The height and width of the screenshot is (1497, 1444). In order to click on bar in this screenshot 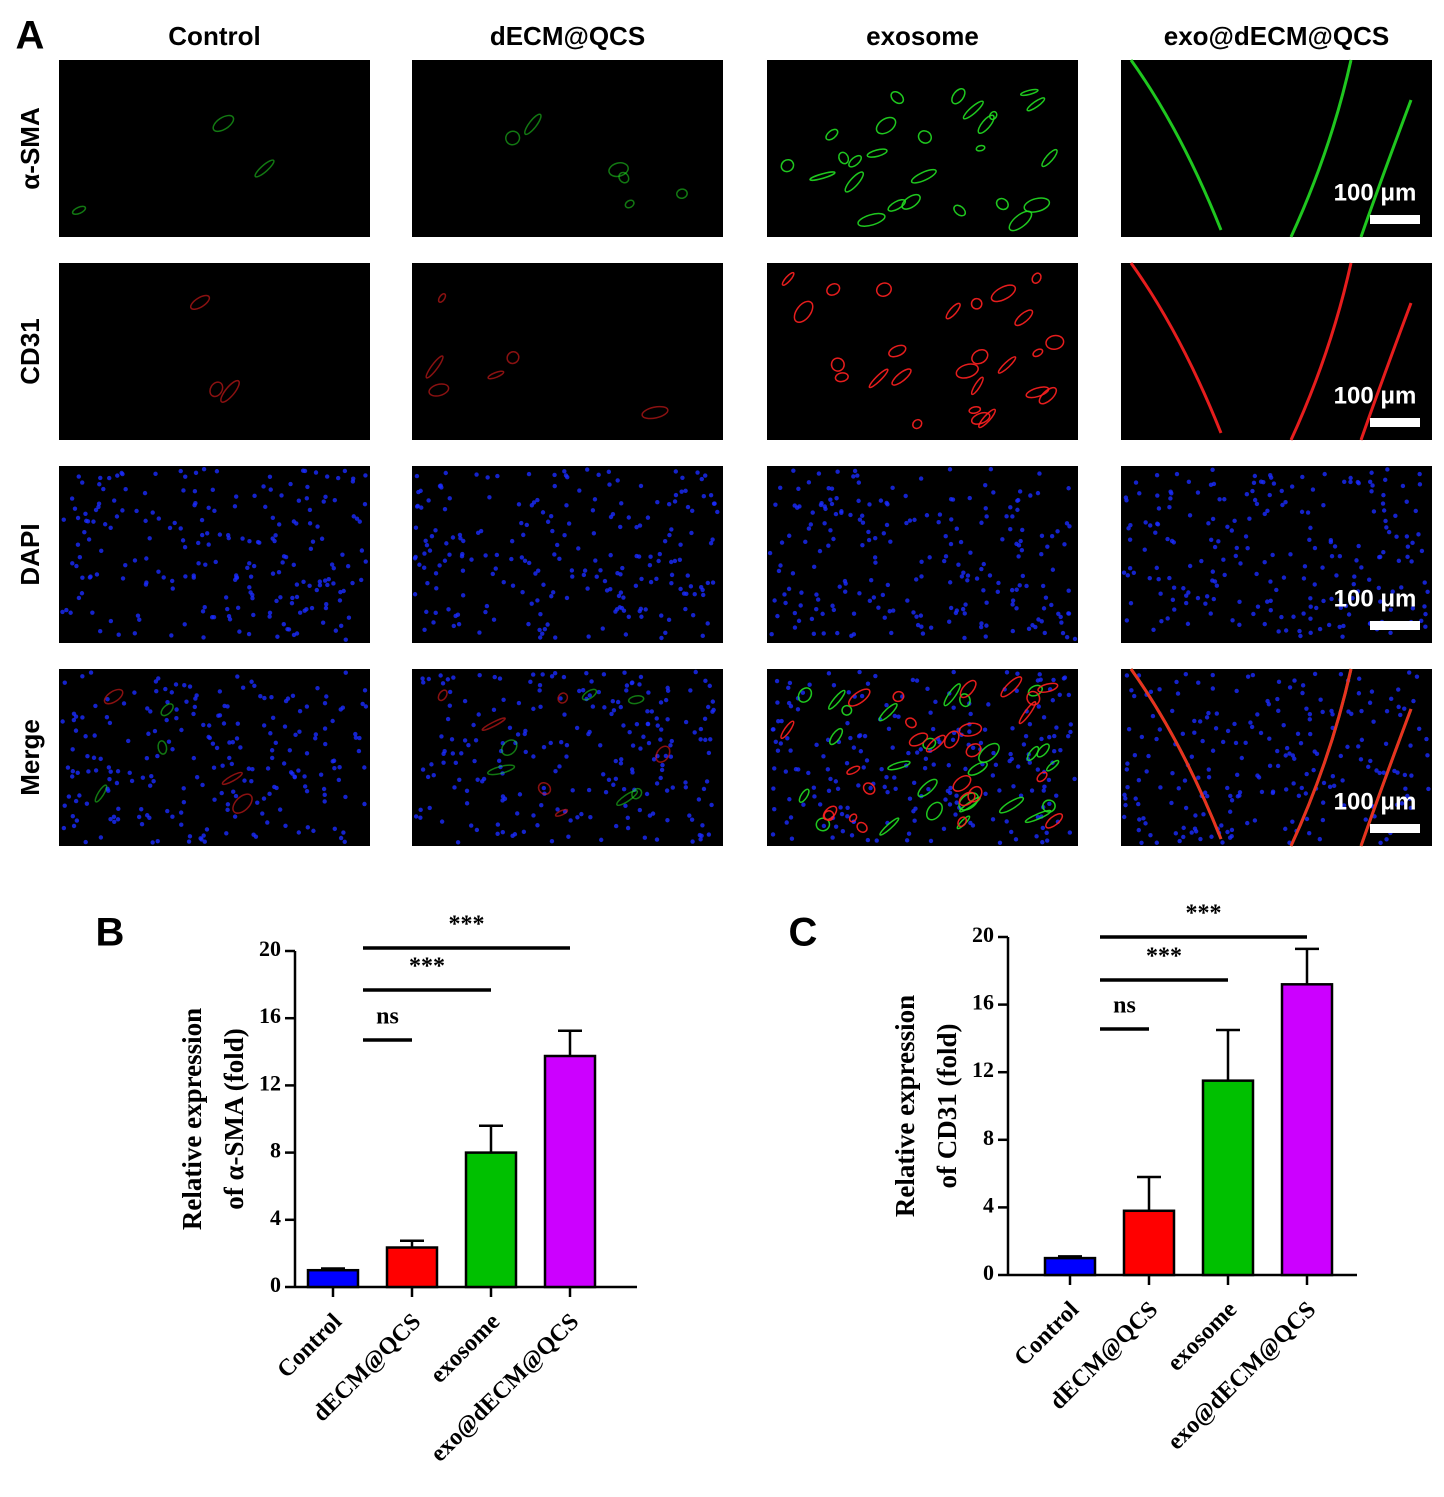, I will do `click(412, 1267)`.